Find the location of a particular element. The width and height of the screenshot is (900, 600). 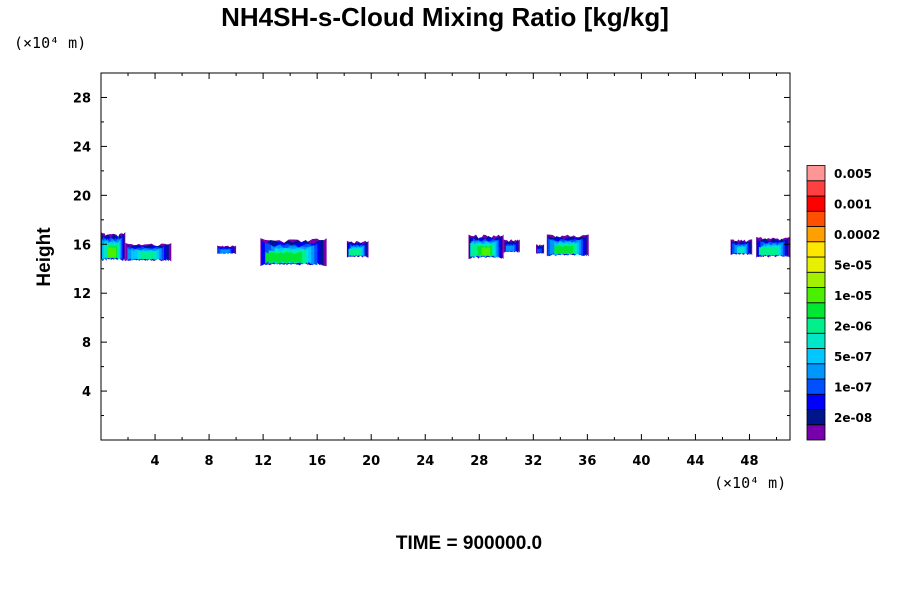

x-tick-label: 4 is located at coordinates (155, 461).